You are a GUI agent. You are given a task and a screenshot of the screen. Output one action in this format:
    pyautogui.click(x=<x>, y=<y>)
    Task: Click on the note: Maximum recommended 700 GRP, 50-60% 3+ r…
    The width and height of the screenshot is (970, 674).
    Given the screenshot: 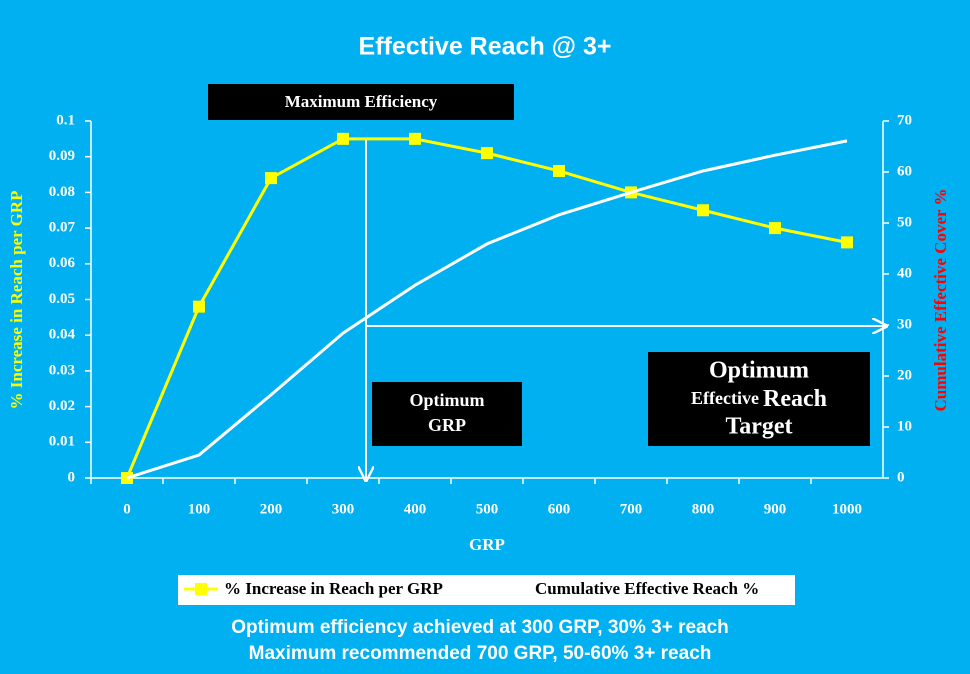 What is the action you would take?
    pyautogui.click(x=480, y=653)
    